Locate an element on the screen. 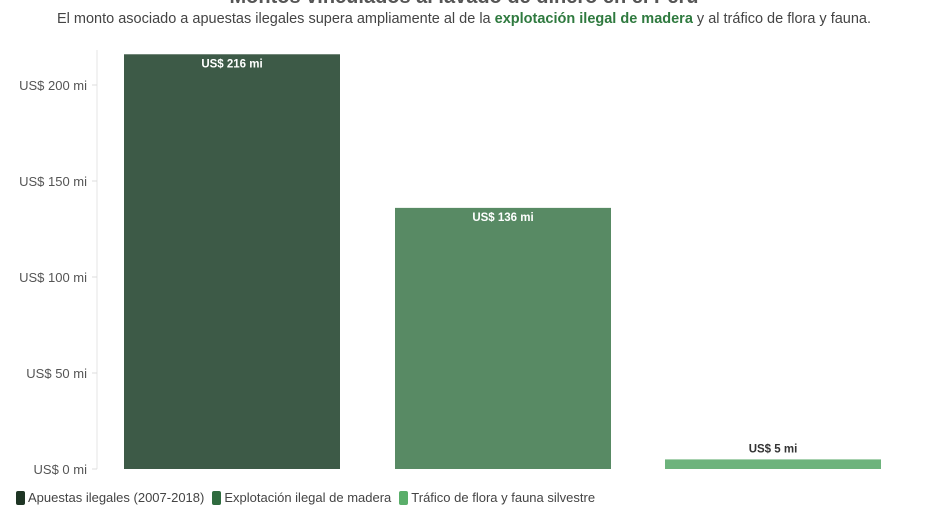  legend-item: Apuestas ilegales (2007-2018) is located at coordinates (110, 497).